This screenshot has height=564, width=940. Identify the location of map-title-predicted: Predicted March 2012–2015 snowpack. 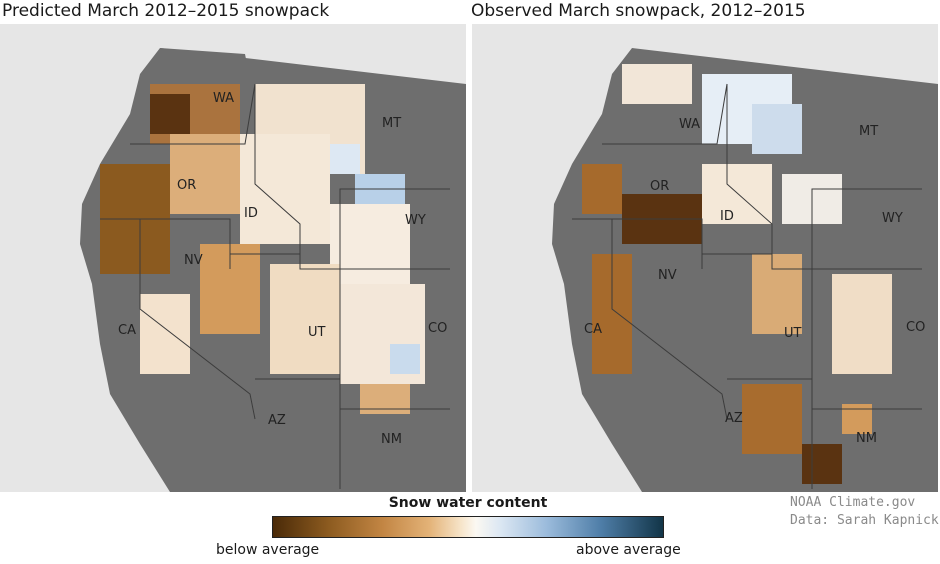
(166, 11).